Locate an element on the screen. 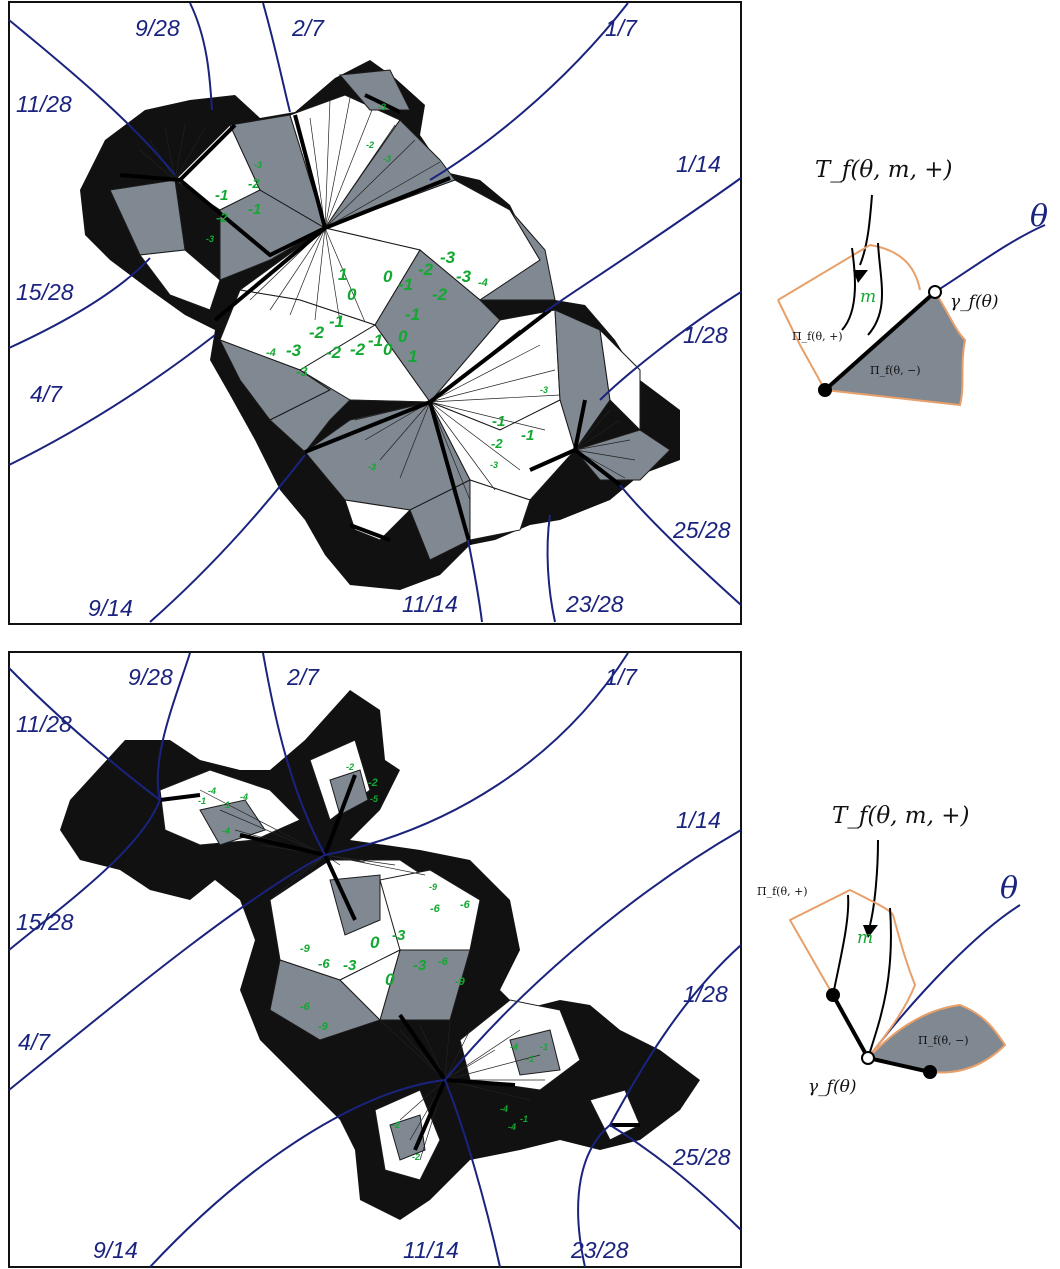 Image resolution: width=1060 pixels, height=1269 pixels. ray-label: 23/28 is located at coordinates (594, 604).